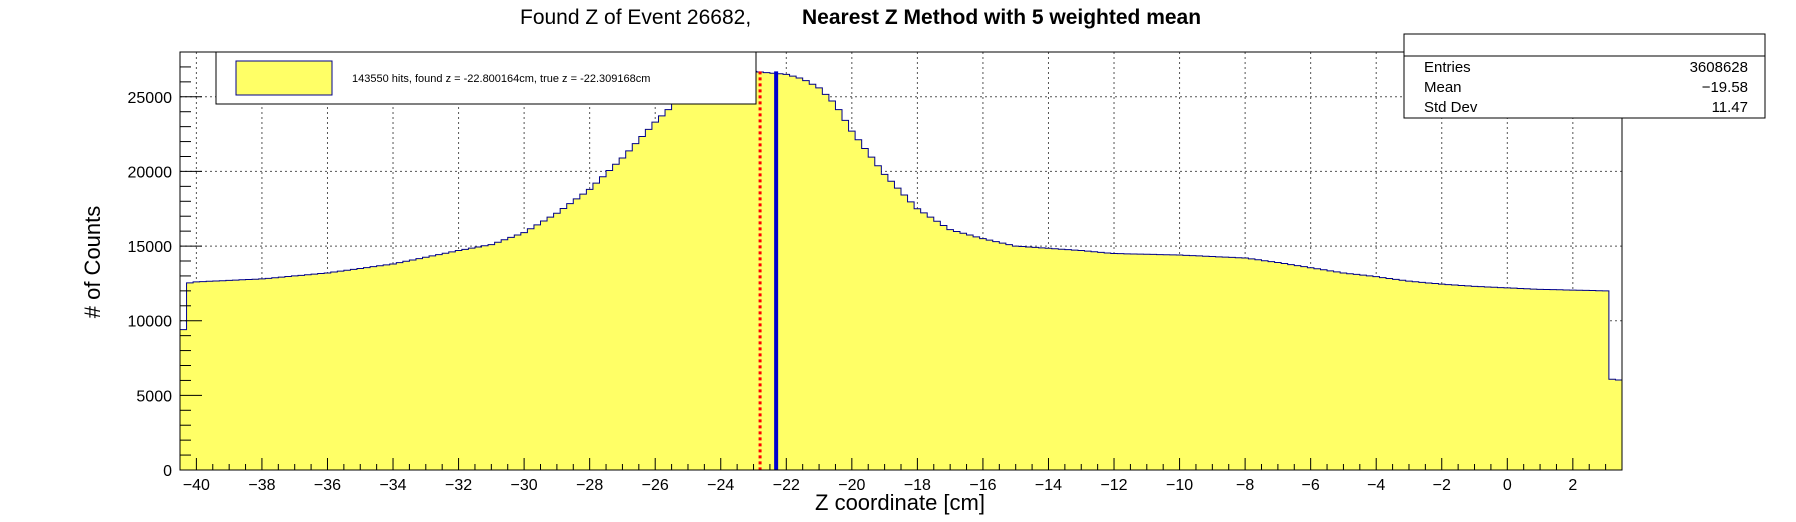  I want to click on x-axis-title: Z coordinate [cm], so click(900, 502).